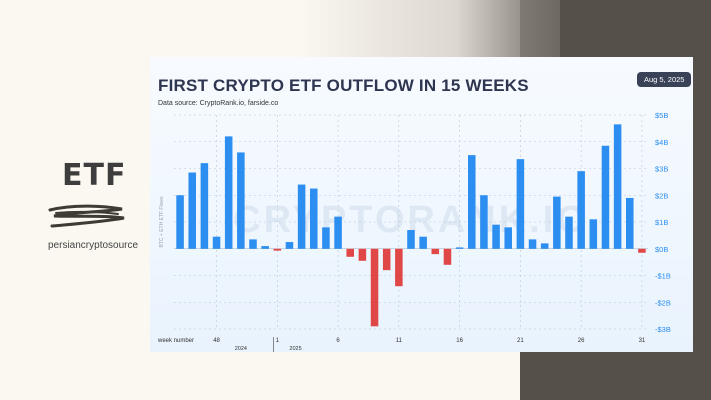 This screenshot has width=711, height=400. Describe the element at coordinates (216, 341) in the screenshot. I see `x-tick-label: 48` at that location.